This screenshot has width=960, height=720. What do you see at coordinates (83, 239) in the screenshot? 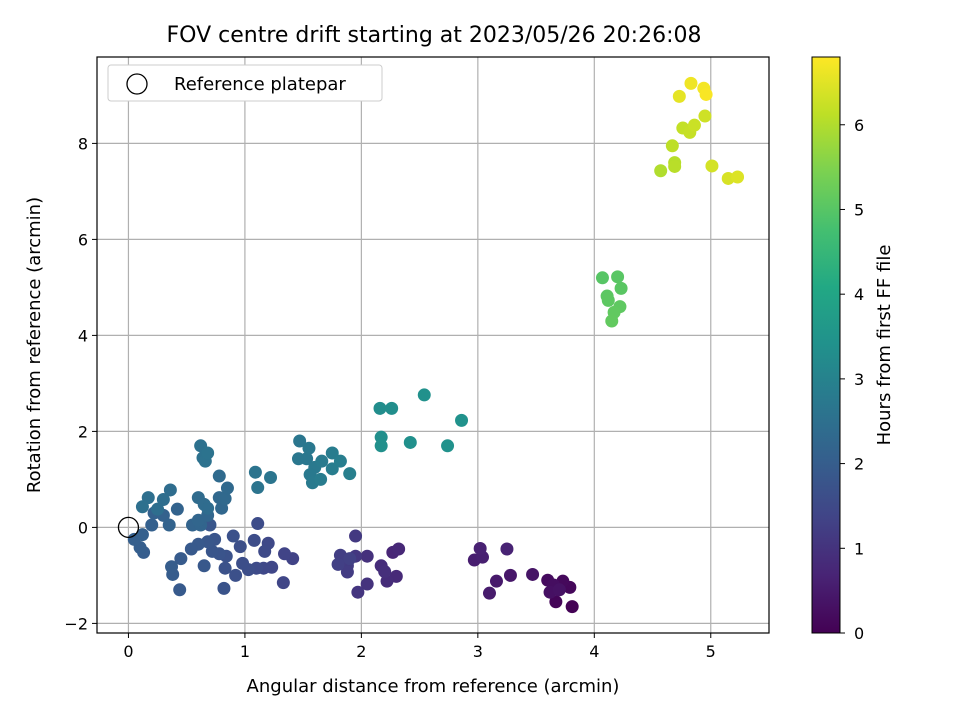
I see `y-tick-label: 6` at bounding box center [83, 239].